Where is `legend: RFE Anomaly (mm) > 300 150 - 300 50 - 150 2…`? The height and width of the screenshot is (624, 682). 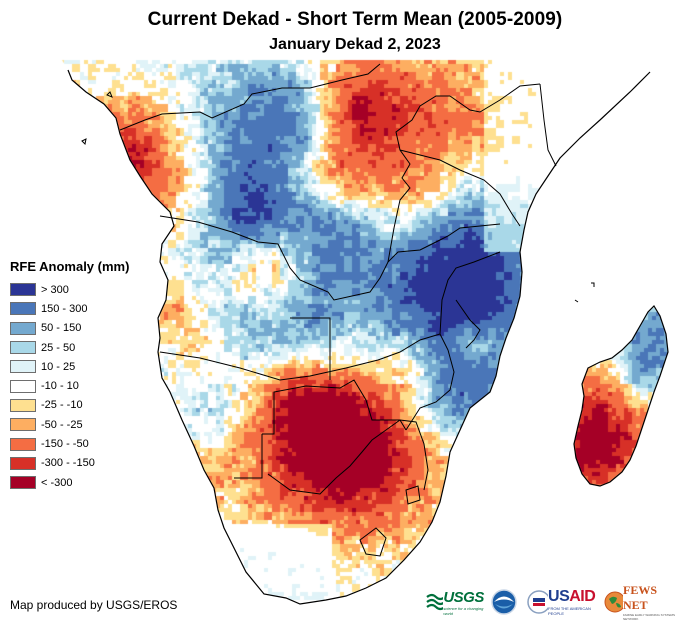 legend: RFE Anomaly (mm) > 300 150 - 300 50 - 150 2… is located at coordinates (69, 375).